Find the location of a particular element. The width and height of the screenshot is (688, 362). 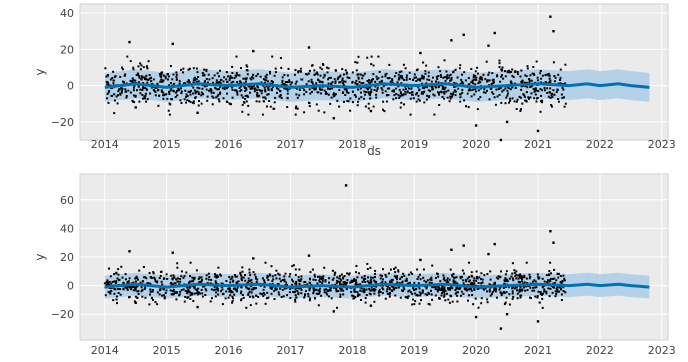

x-tick-label: 2016 is located at coordinates (229, 144).